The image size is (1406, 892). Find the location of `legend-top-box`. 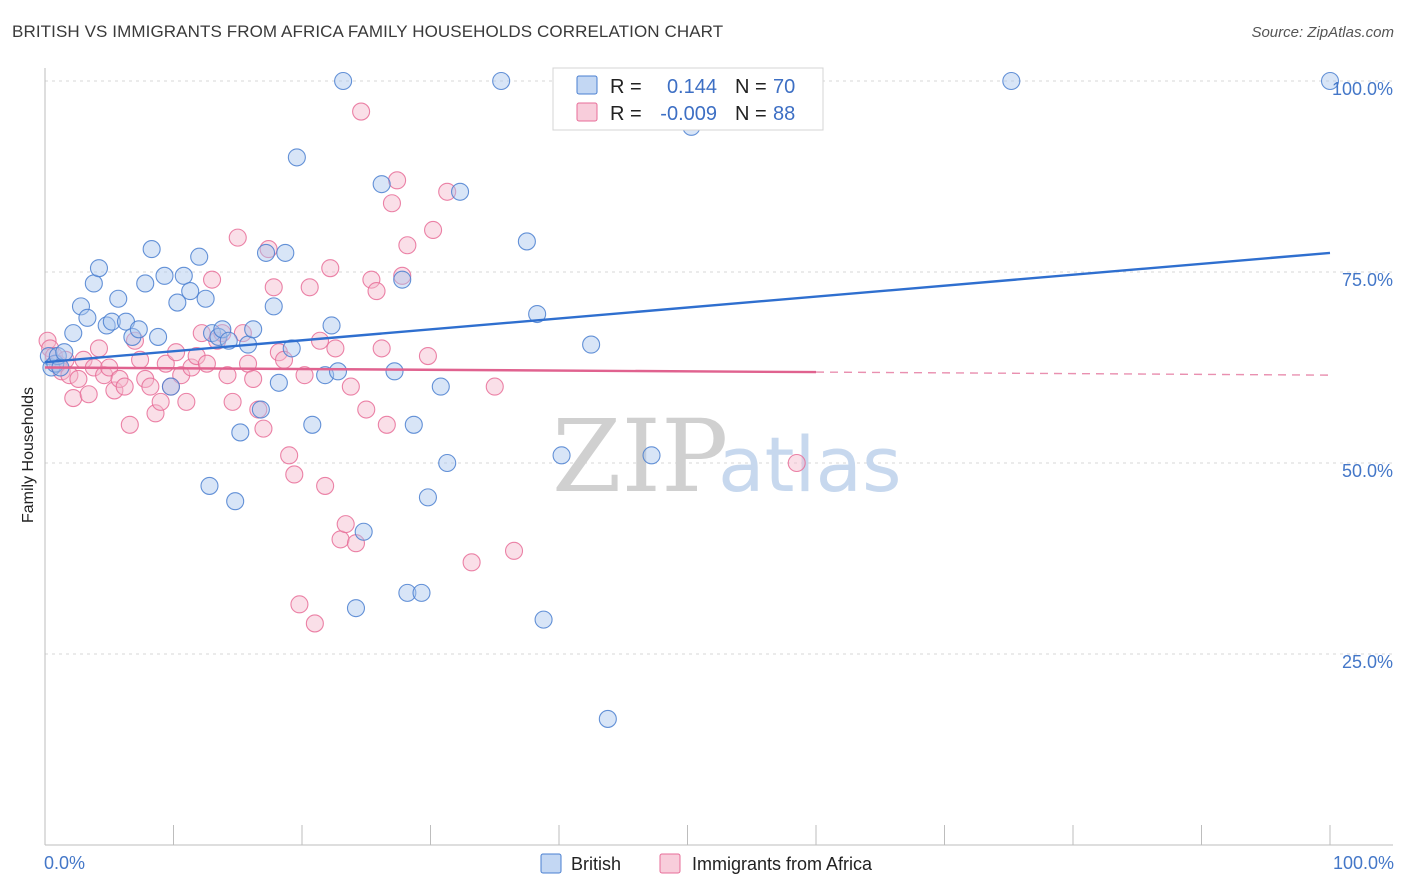

legend-top-box is located at coordinates (688, 99).